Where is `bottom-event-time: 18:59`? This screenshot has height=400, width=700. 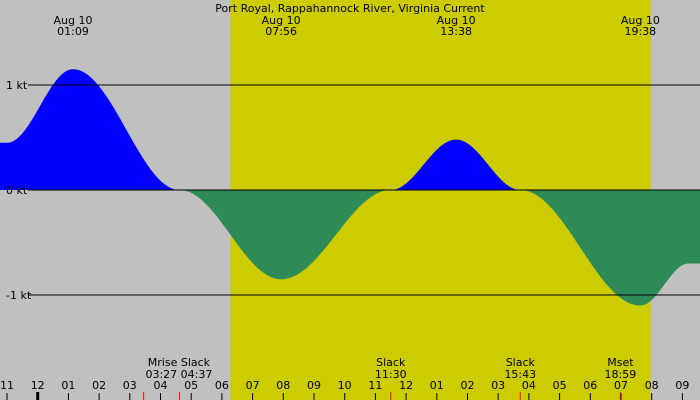 bottom-event-time: 18:59 is located at coordinates (621, 374).